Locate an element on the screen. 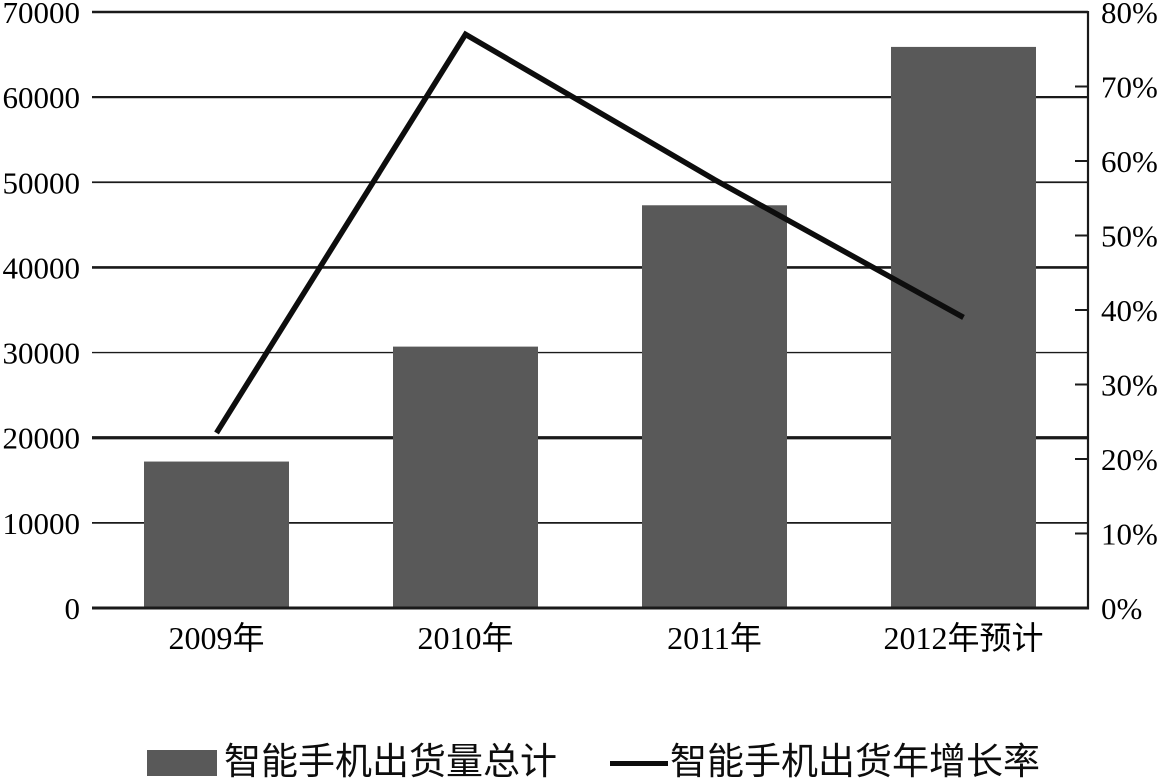  bar-legend-swatch is located at coordinates (182, 763).